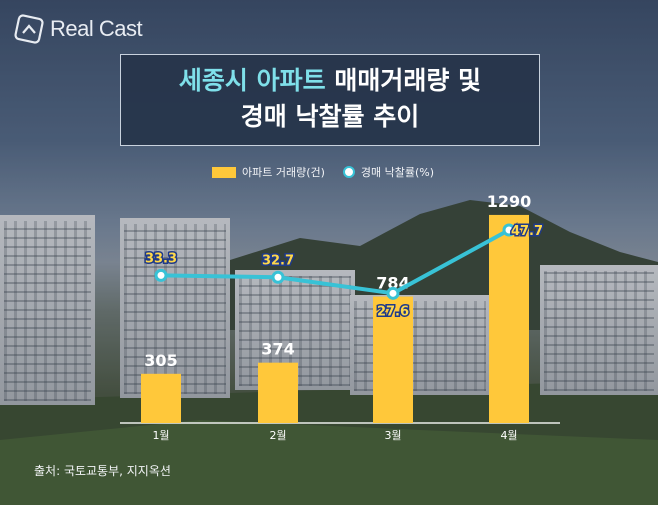  What do you see at coordinates (508, 435) in the screenshot?
I see `x-tick-label: 4월` at bounding box center [508, 435].